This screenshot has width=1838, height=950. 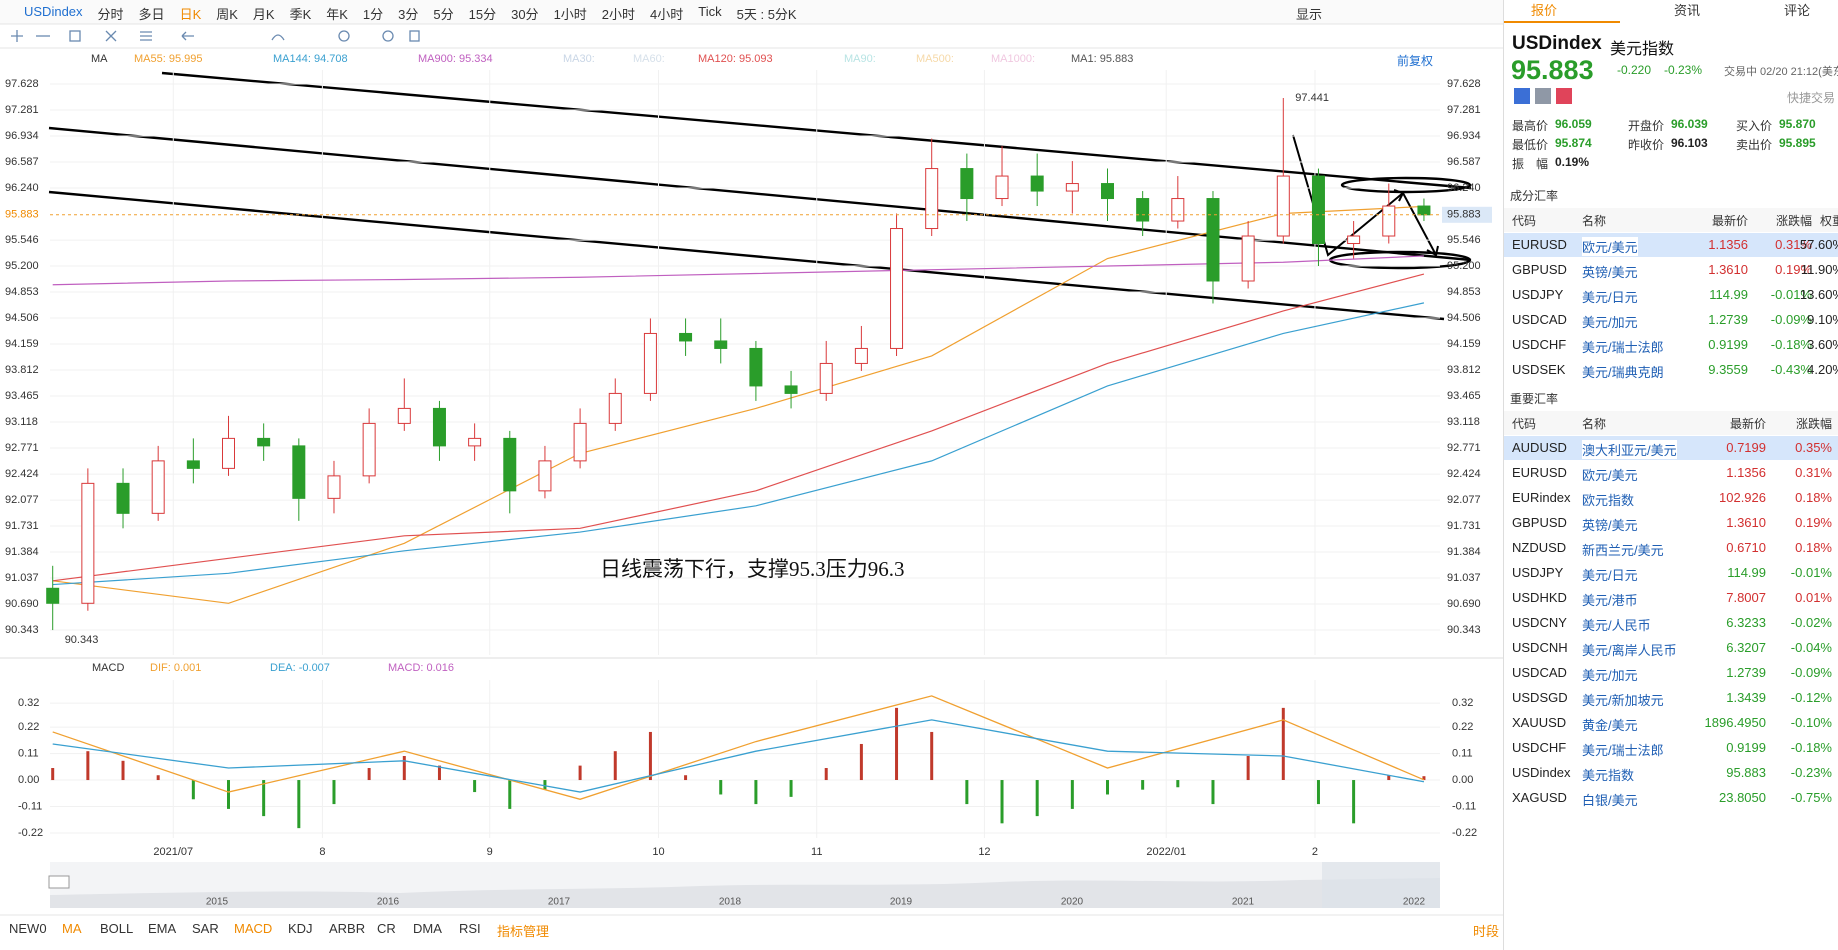 What do you see at coordinates (470, 928) in the screenshot?
I see `indicator-tab: RSI` at bounding box center [470, 928].